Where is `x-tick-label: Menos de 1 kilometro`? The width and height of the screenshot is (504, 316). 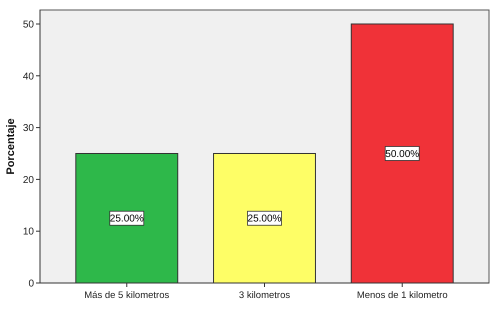 x-tick-label: Menos de 1 kilometro is located at coordinates (402, 295).